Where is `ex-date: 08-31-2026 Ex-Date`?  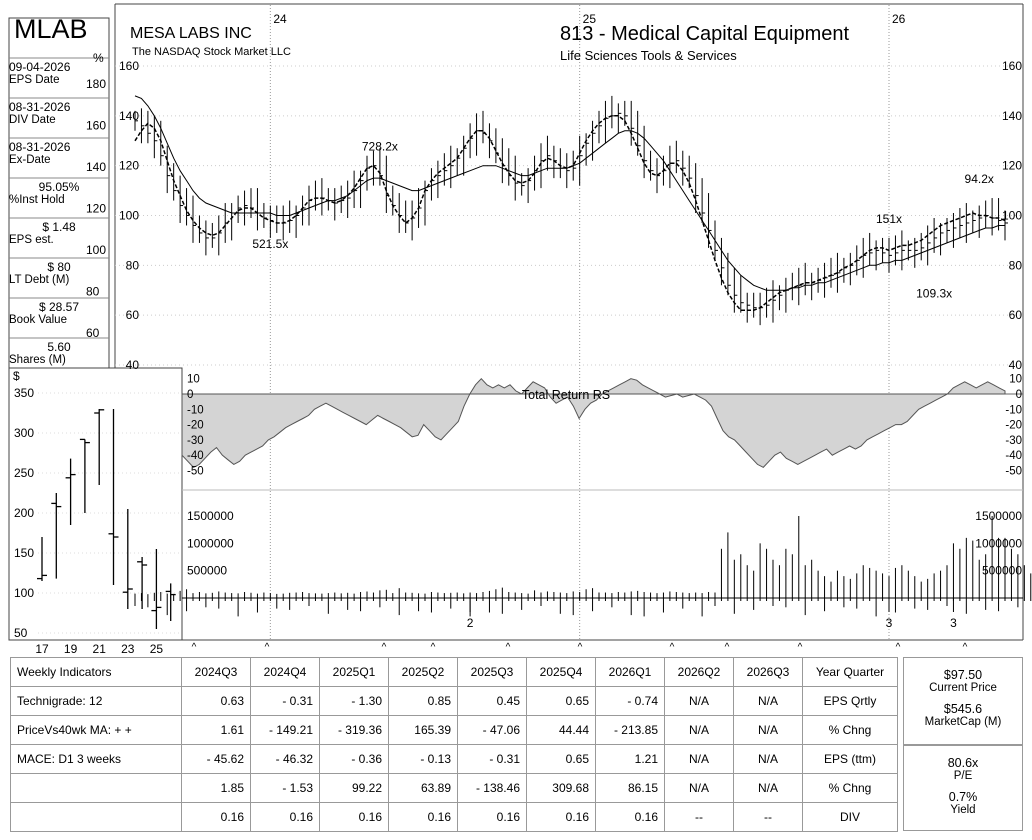 ex-date: 08-31-2026 Ex-Date is located at coordinates (40, 153).